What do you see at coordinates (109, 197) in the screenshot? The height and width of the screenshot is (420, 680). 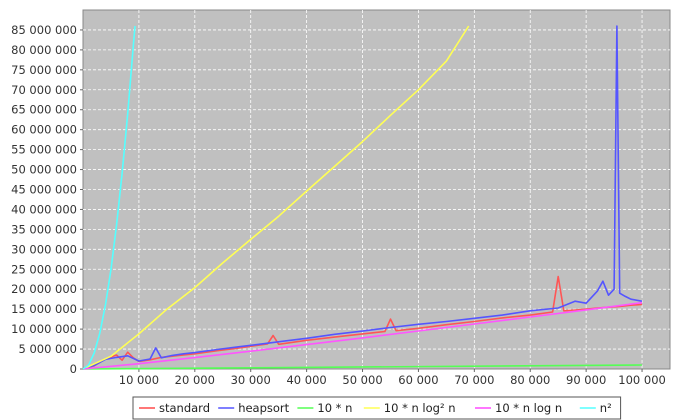 I see `series-line-n` at bounding box center [109, 197].